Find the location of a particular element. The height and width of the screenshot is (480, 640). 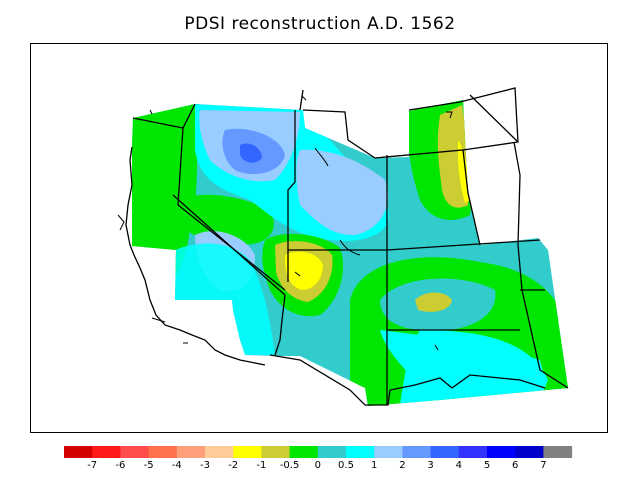

legend-tick-label: -1 is located at coordinates (261, 465).